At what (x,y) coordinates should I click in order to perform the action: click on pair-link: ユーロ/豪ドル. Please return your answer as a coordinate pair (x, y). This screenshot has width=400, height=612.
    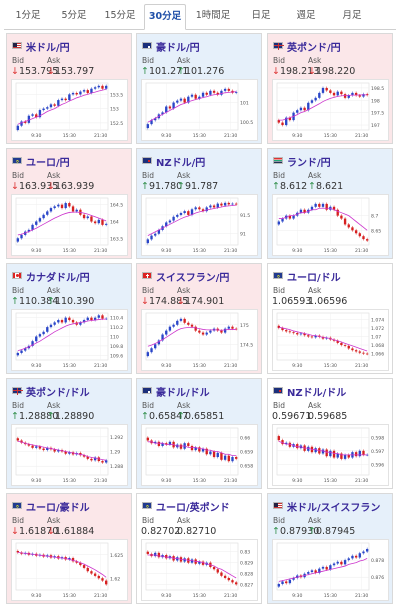
    Looking at the image, I should click on (58, 508).